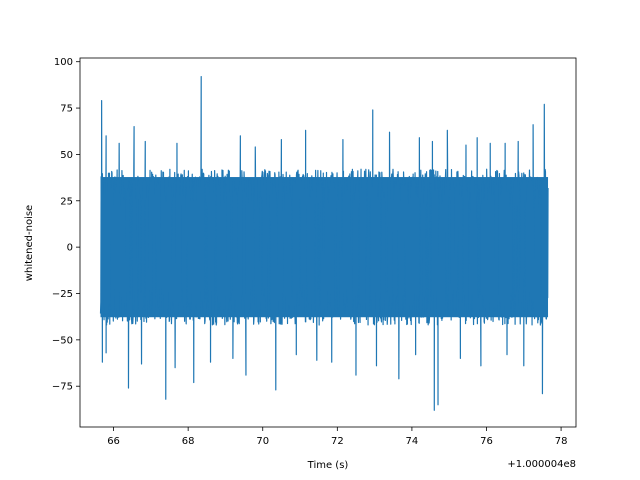 This screenshot has height=480, width=640. I want to click on y-axis-label: whitened-noise, so click(29, 243).